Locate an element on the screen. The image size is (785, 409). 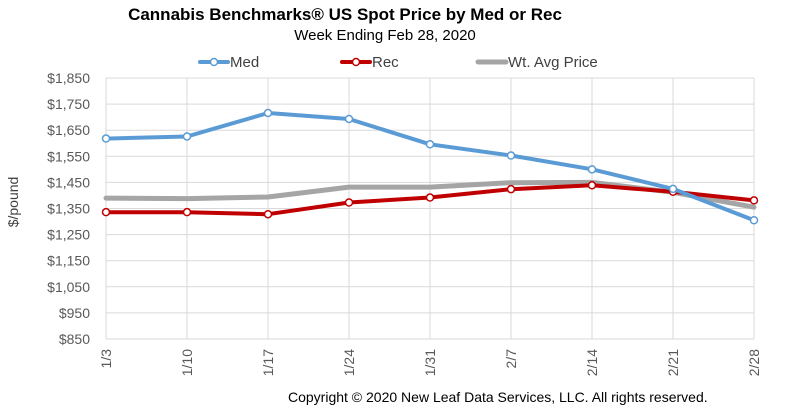
legend-label: Med is located at coordinates (244, 62).